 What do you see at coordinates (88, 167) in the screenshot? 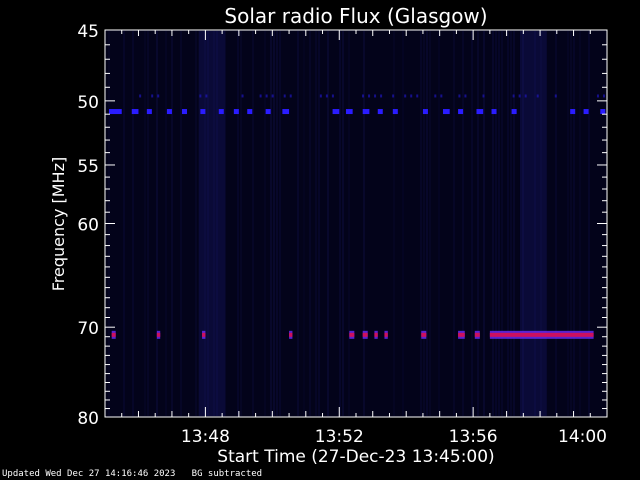
I see `y-tick-label: 55` at bounding box center [88, 167].